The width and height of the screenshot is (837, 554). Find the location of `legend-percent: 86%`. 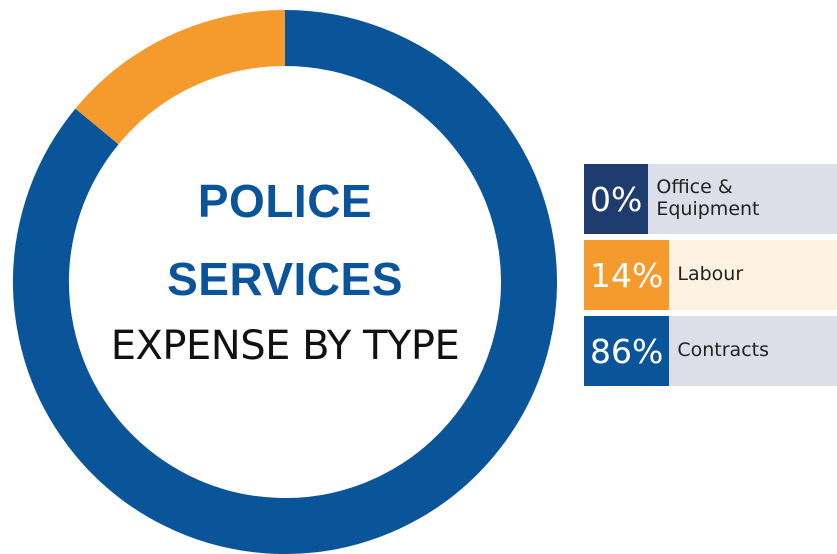

legend-percent: 86% is located at coordinates (627, 351).